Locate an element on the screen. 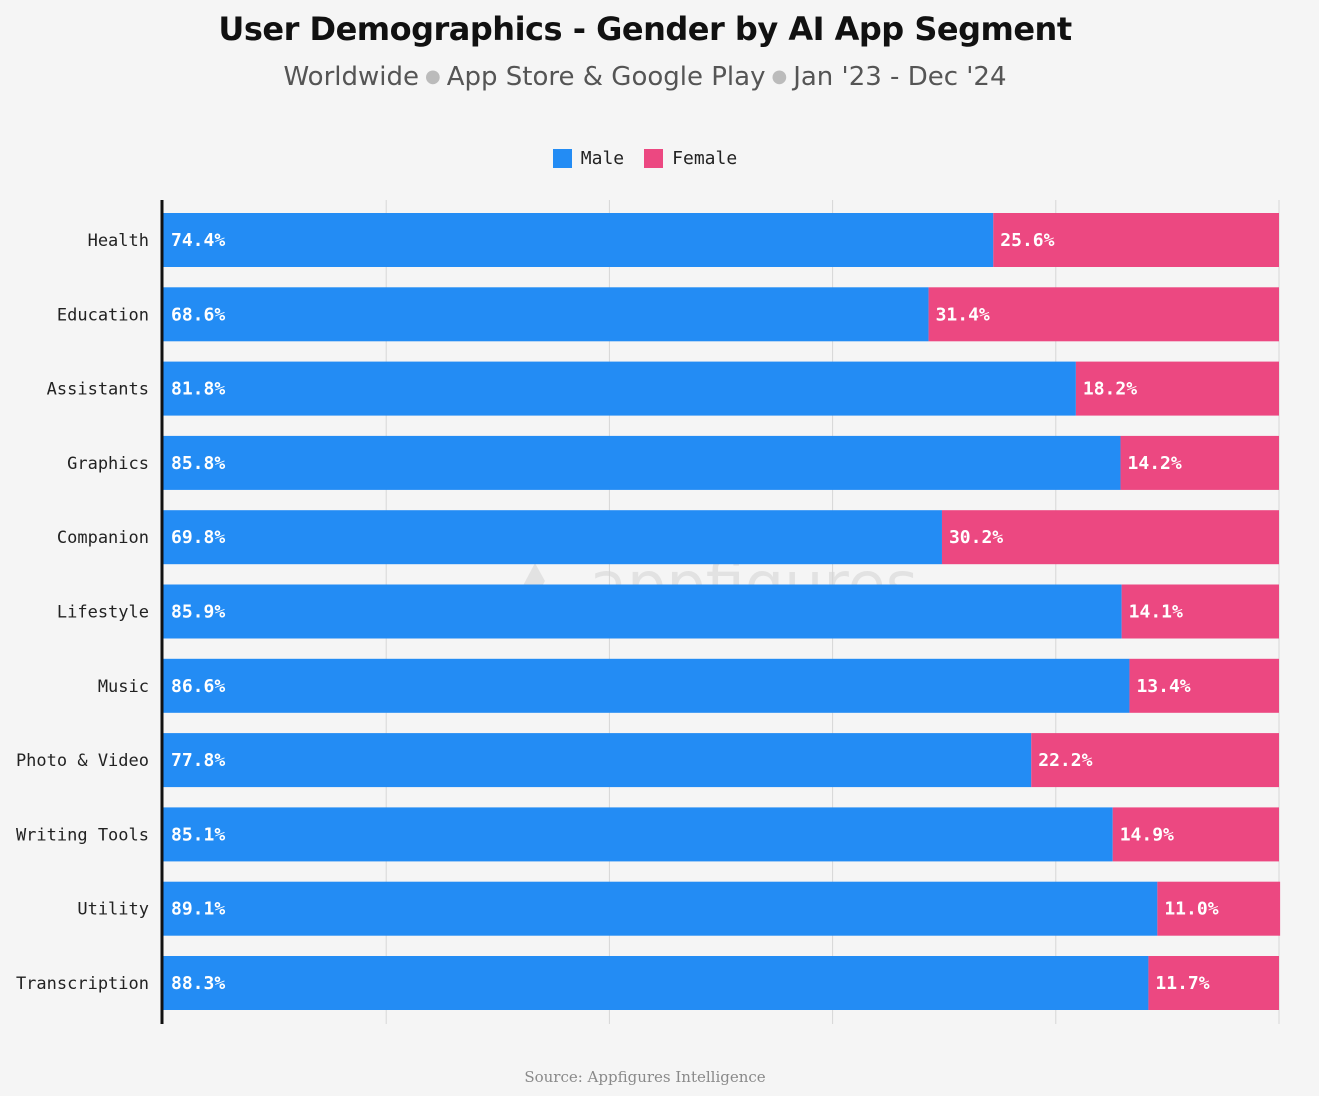  data-label-male-music: 86.6% is located at coordinates (198, 686).